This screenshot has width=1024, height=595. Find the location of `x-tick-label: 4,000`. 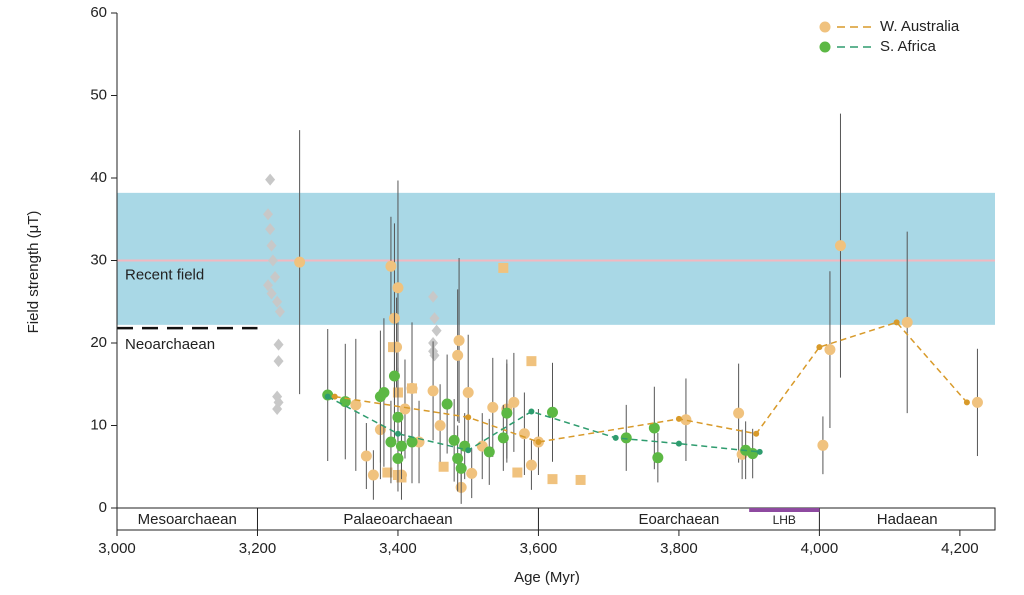

x-tick-label: 4,000 is located at coordinates (820, 548).